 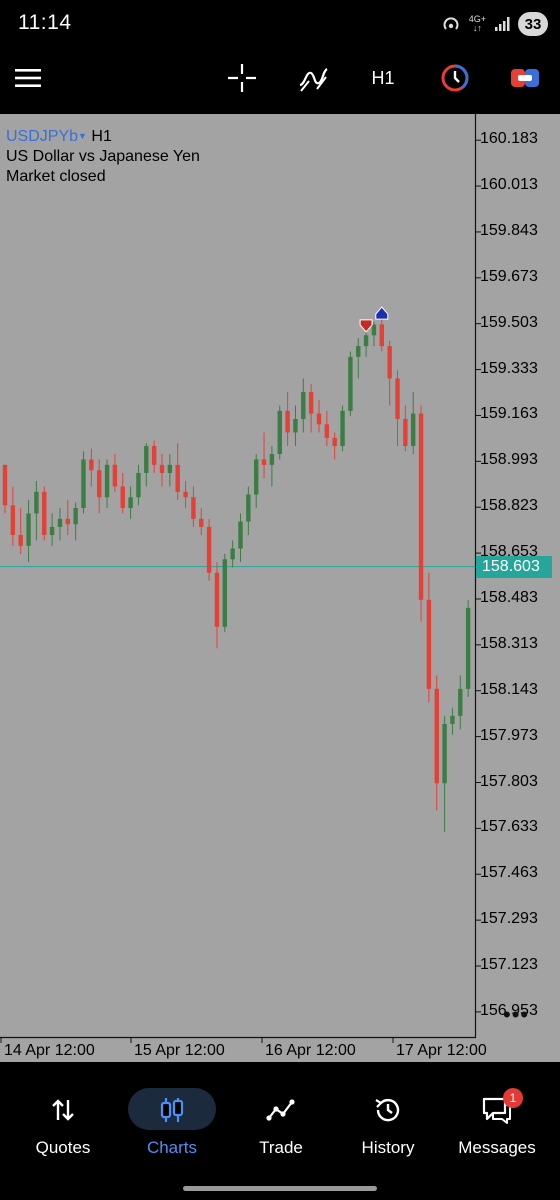 I want to click on current-price-label: 158.603, so click(x=514, y=567).